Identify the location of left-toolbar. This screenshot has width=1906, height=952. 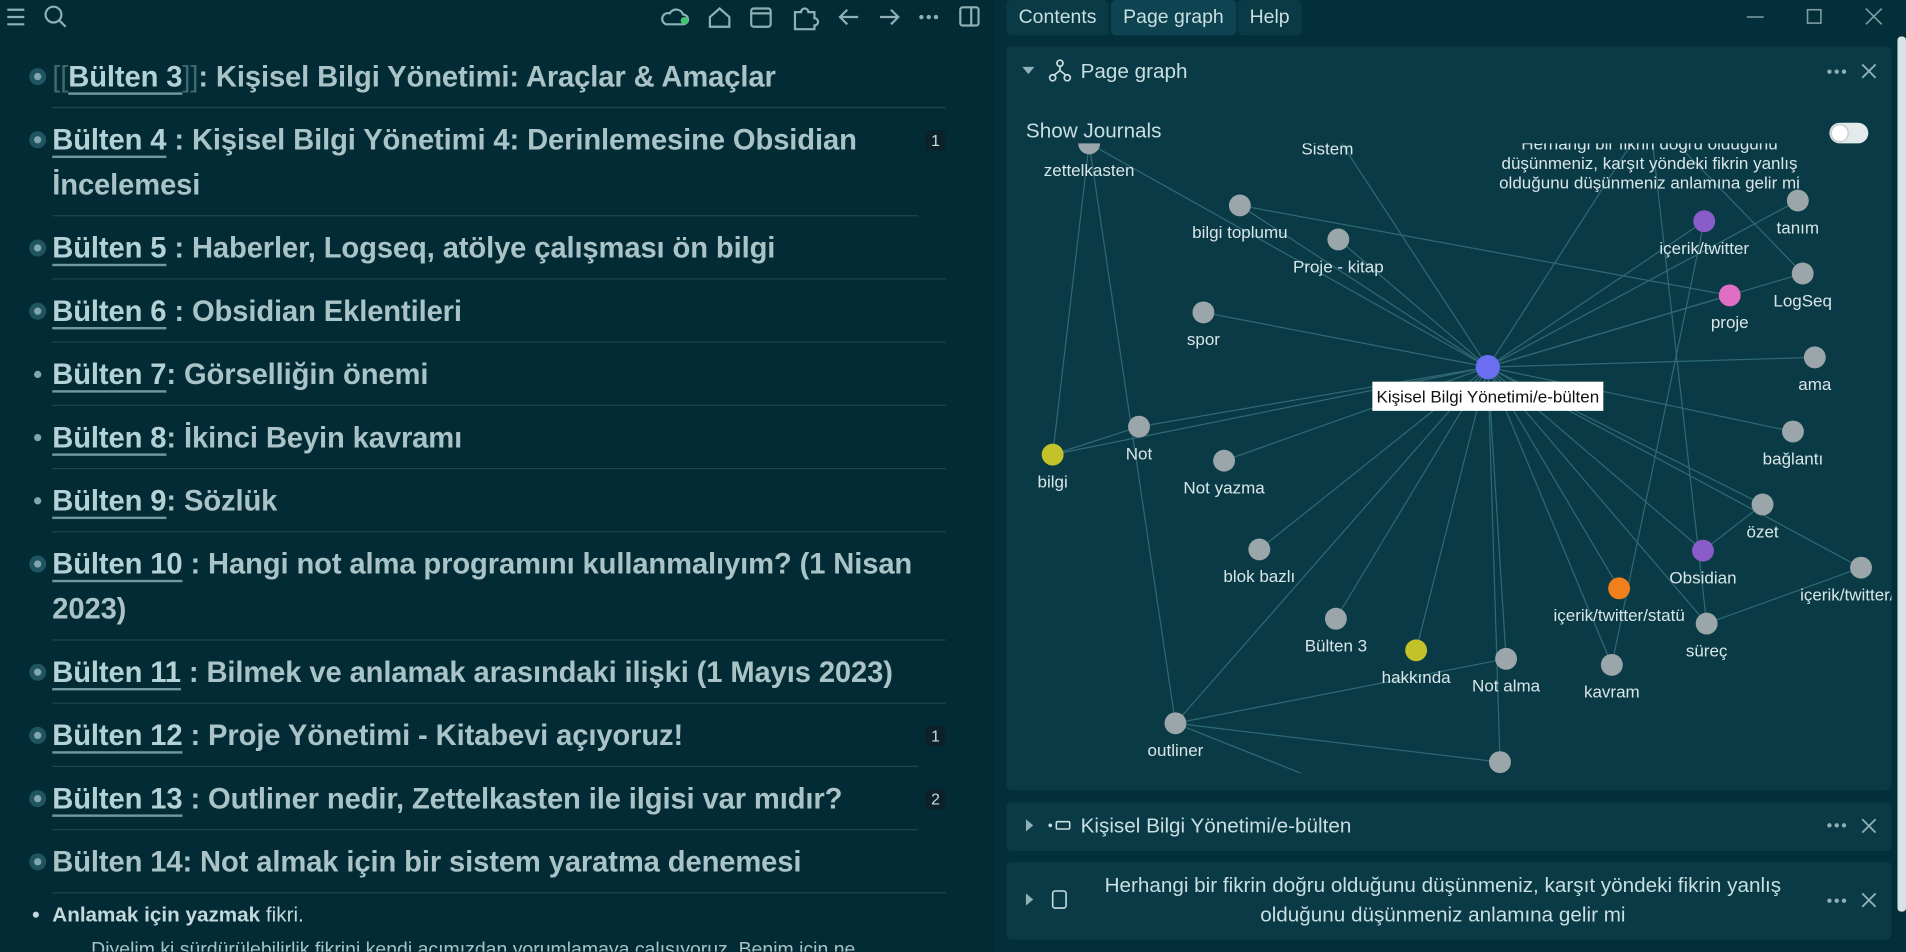
(493, 18).